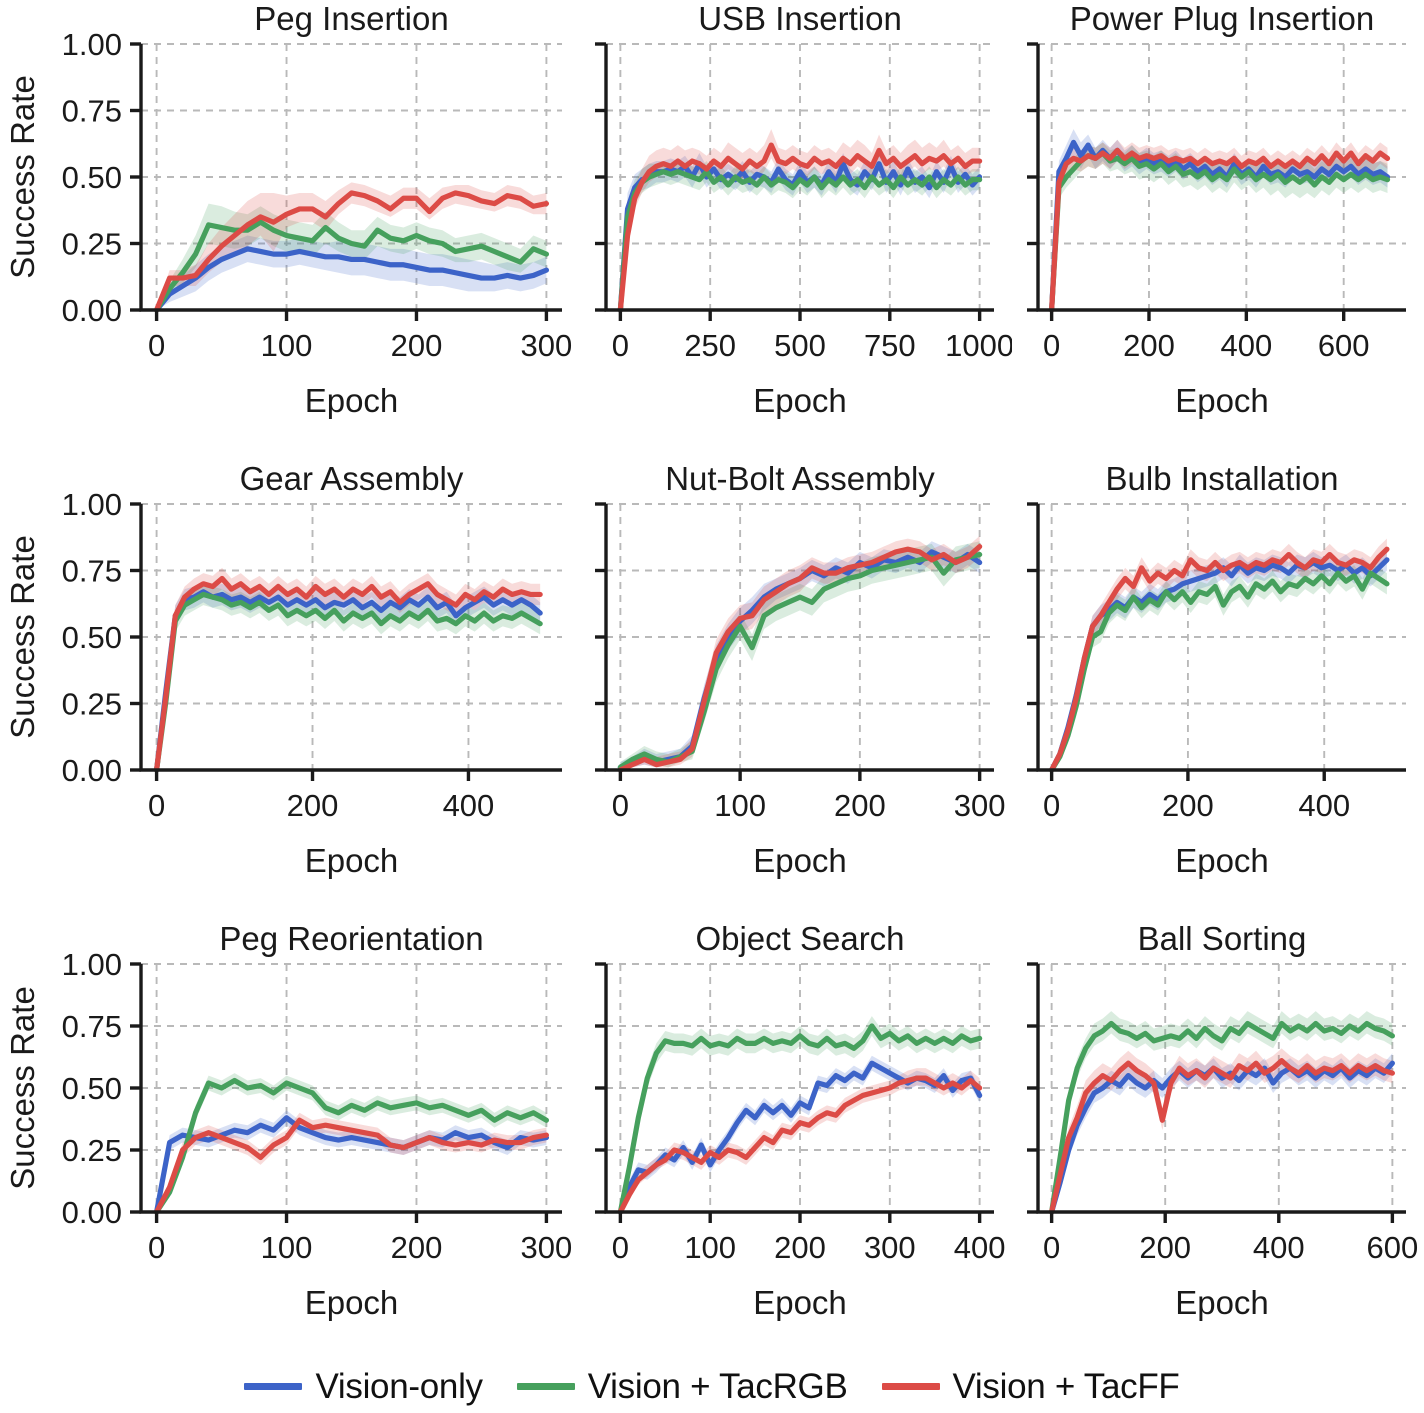  I want to click on chart-panel-power-plug-insertion: 0 200 400 600 Power Plug Insertion Epoch, so click(1218, 230).